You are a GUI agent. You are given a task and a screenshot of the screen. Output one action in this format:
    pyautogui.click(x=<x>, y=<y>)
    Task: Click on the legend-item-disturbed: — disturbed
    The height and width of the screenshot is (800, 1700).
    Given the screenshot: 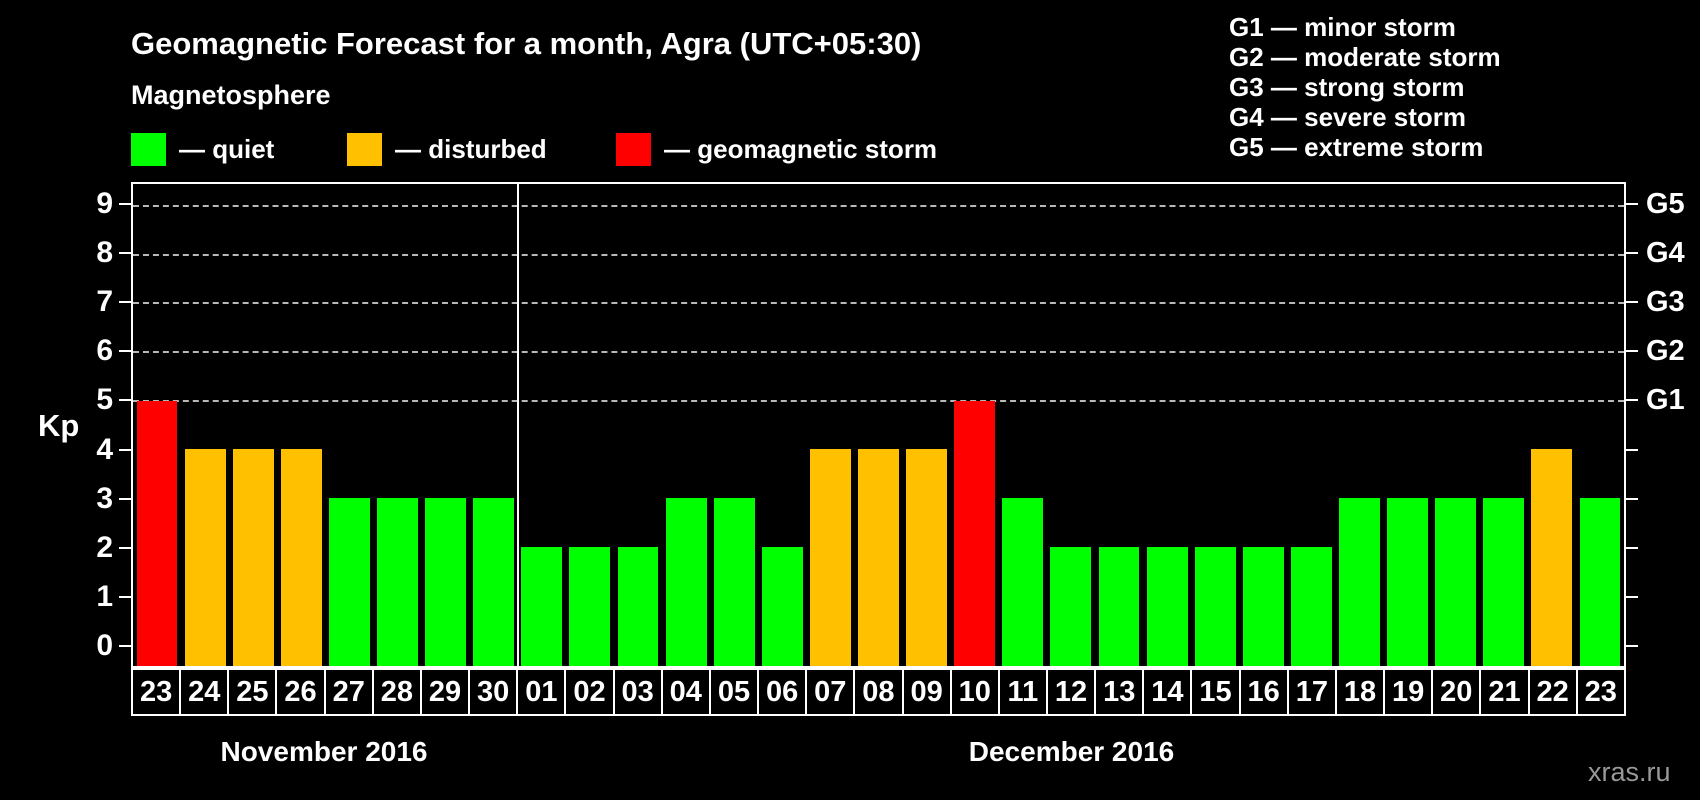 What is the action you would take?
    pyautogui.click(x=447, y=149)
    